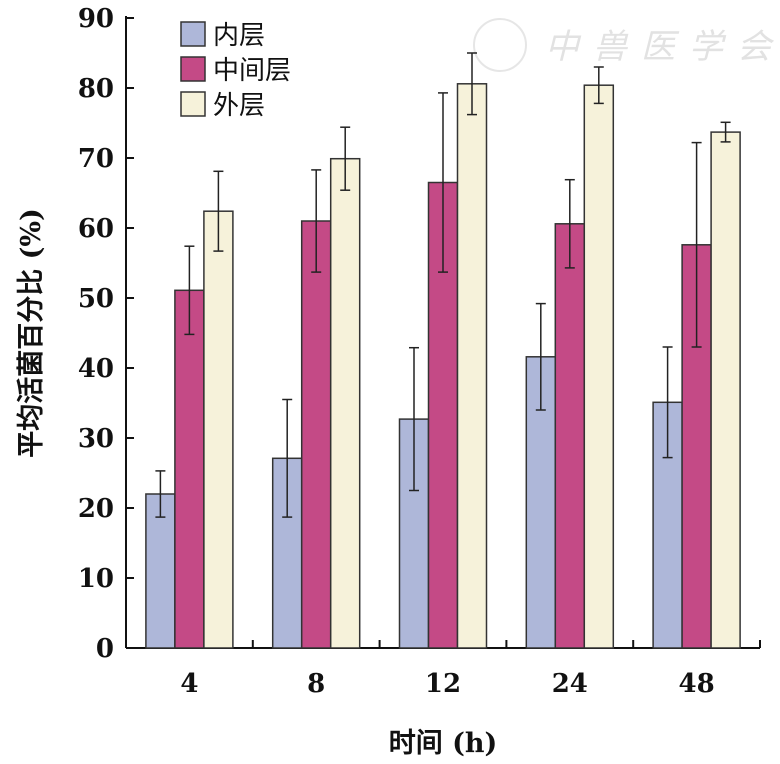  I want to click on x-tick-label: 48, so click(697, 684).